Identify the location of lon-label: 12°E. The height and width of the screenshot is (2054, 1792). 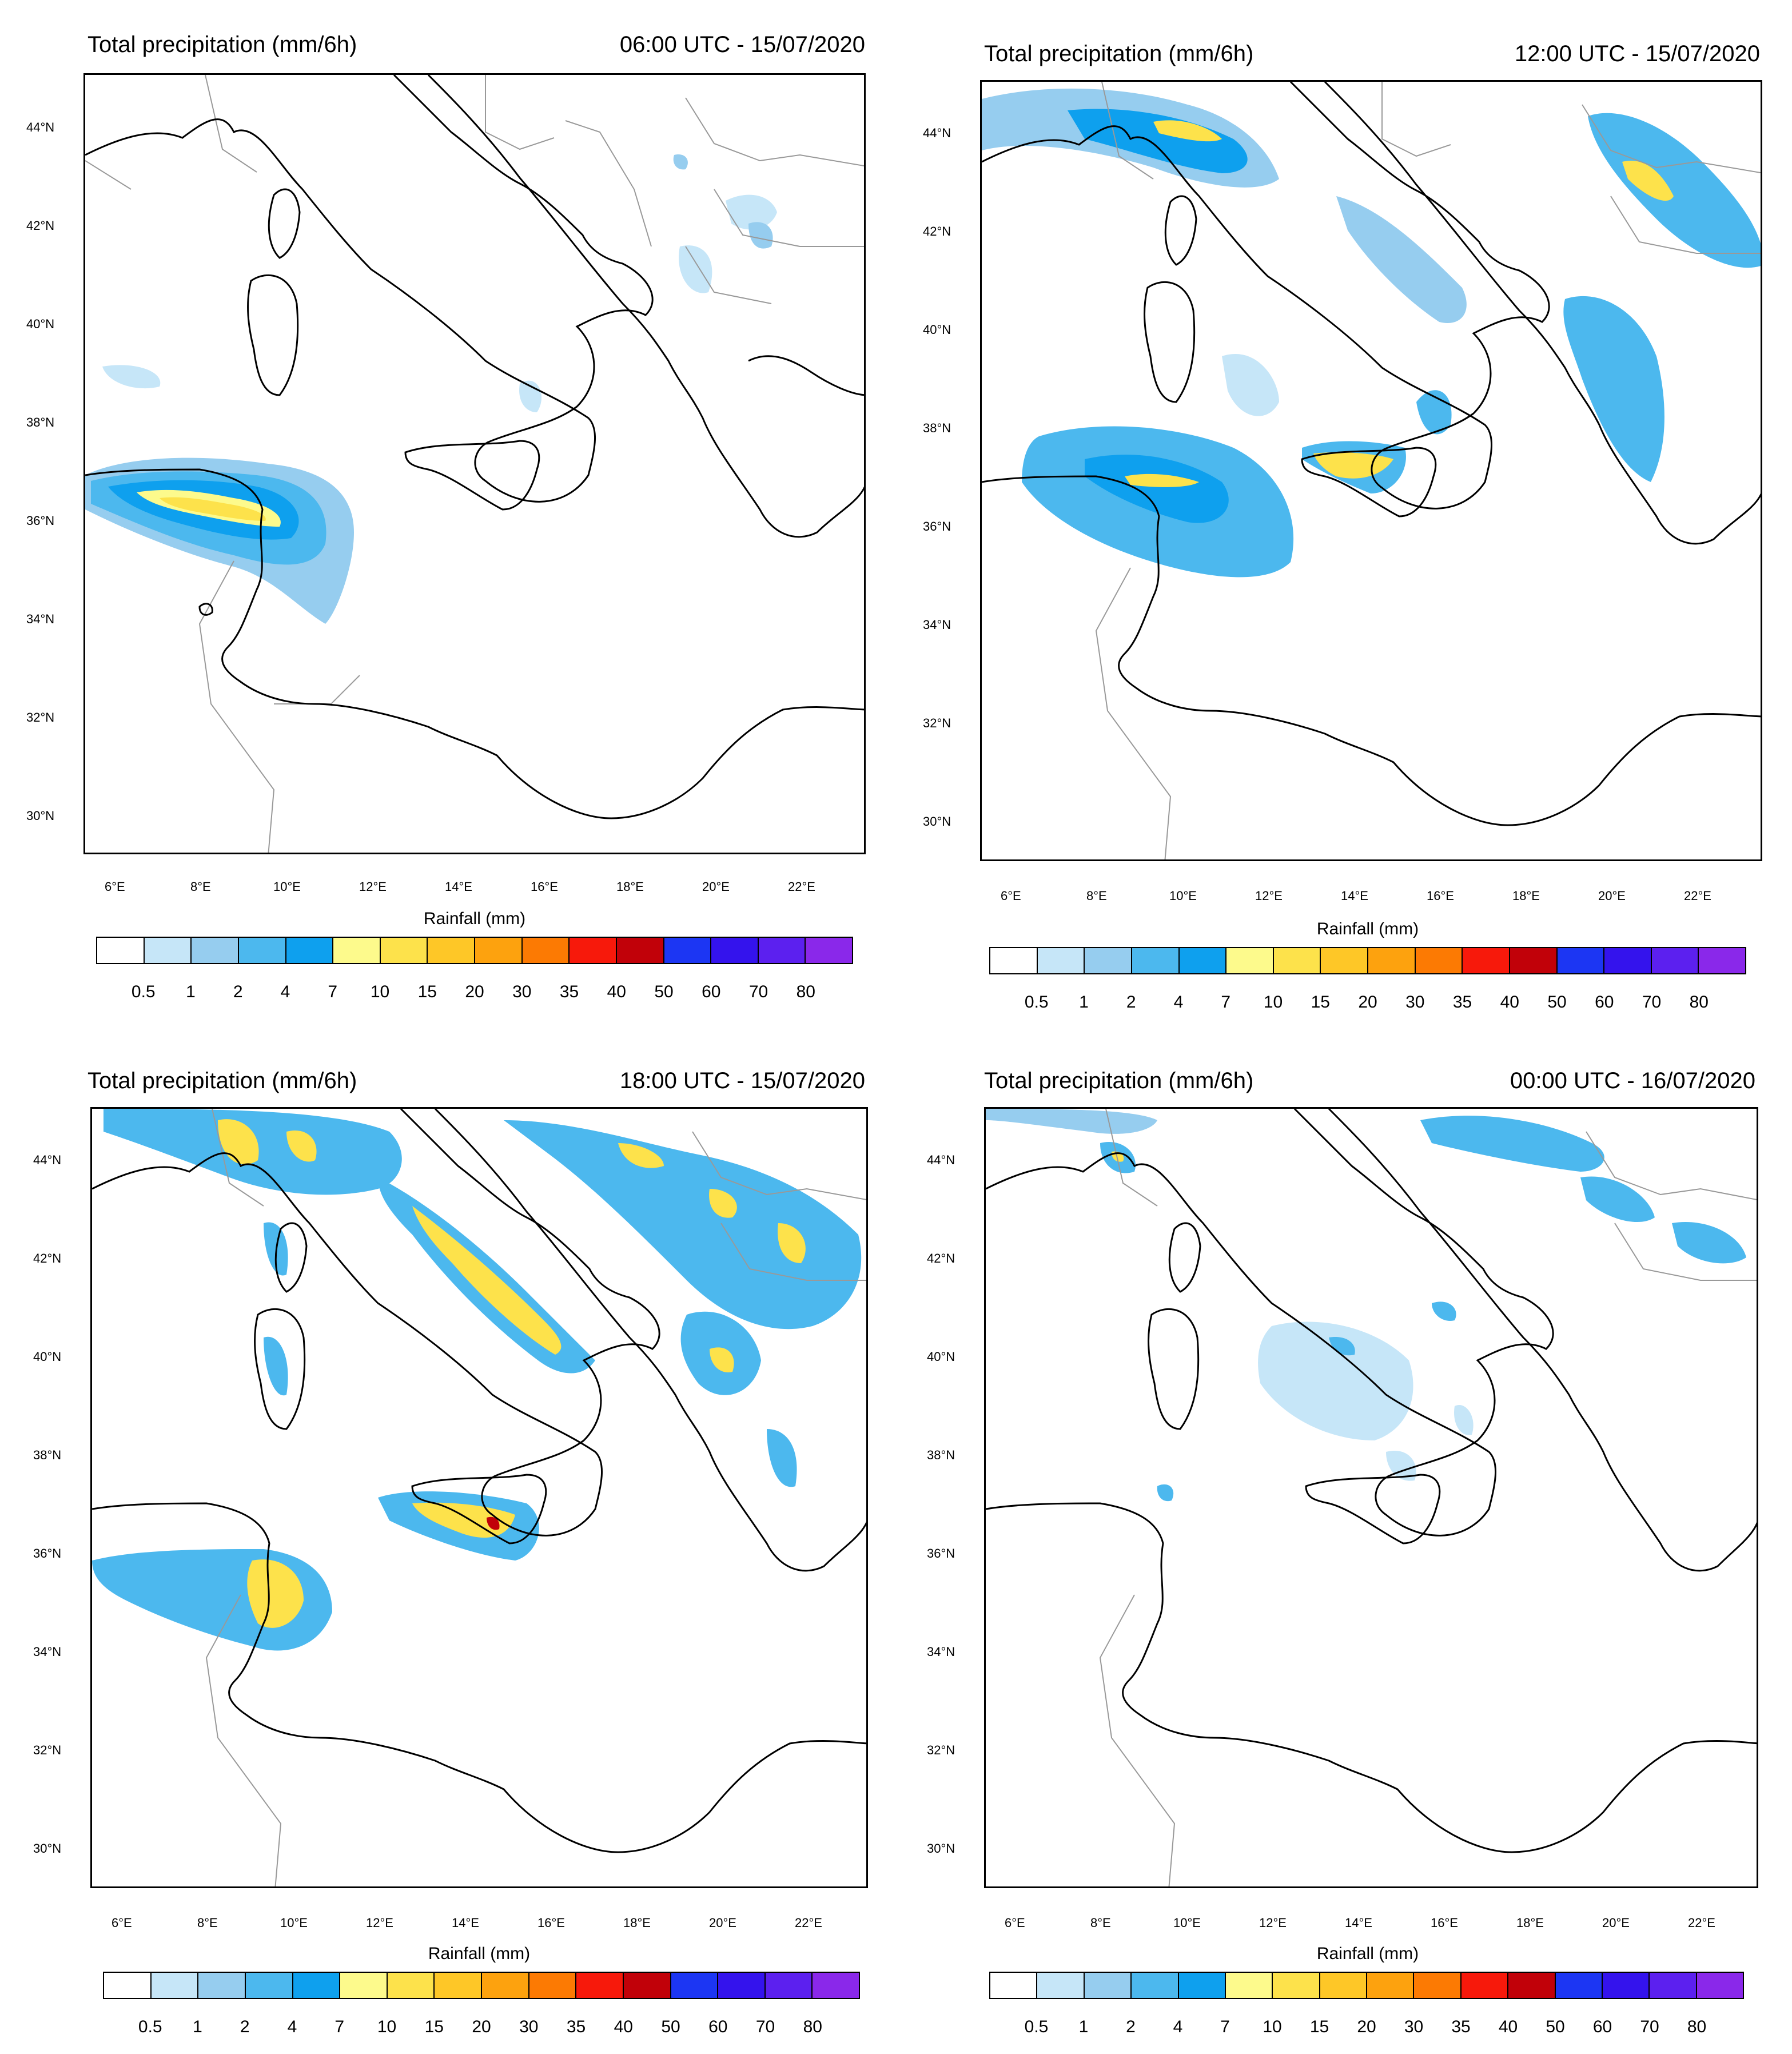
(1269, 896).